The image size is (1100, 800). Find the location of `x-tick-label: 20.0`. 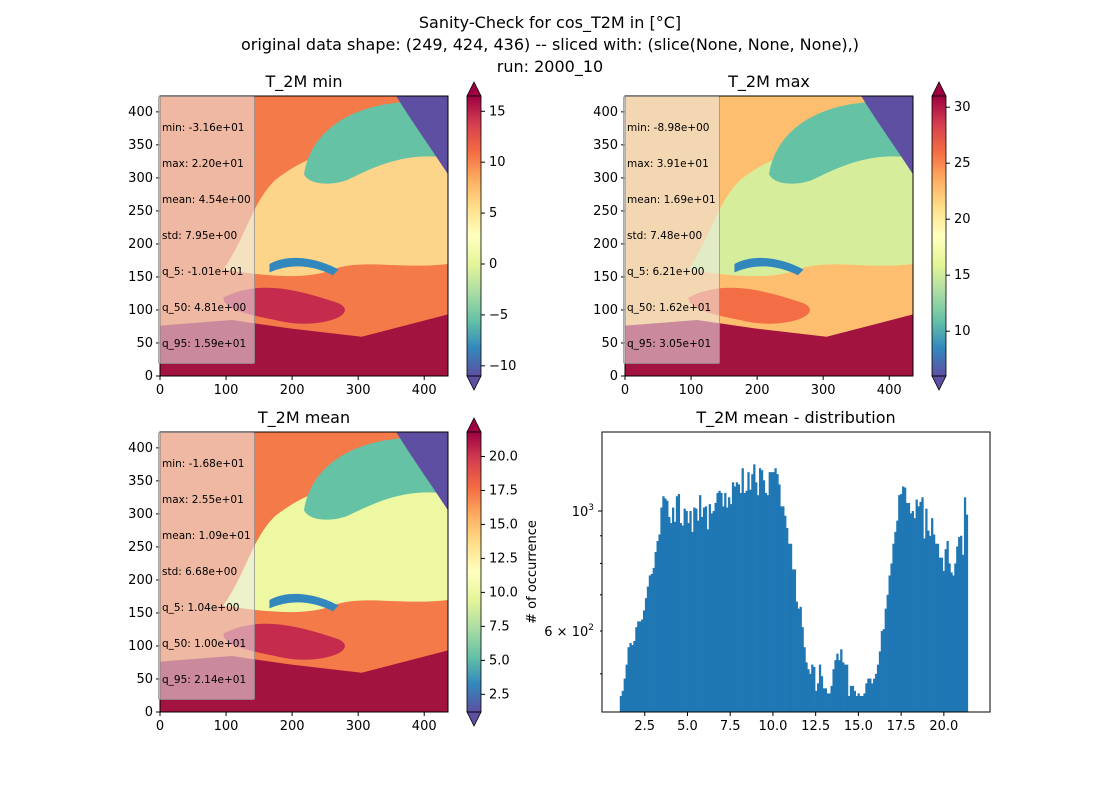

x-tick-label: 20.0 is located at coordinates (943, 726).